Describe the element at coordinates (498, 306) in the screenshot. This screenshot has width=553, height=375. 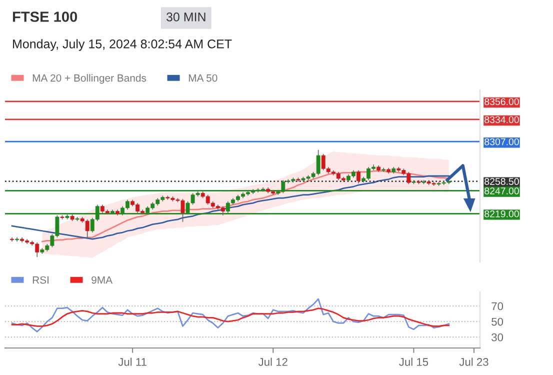
I see `y-tick-label: 70` at that location.